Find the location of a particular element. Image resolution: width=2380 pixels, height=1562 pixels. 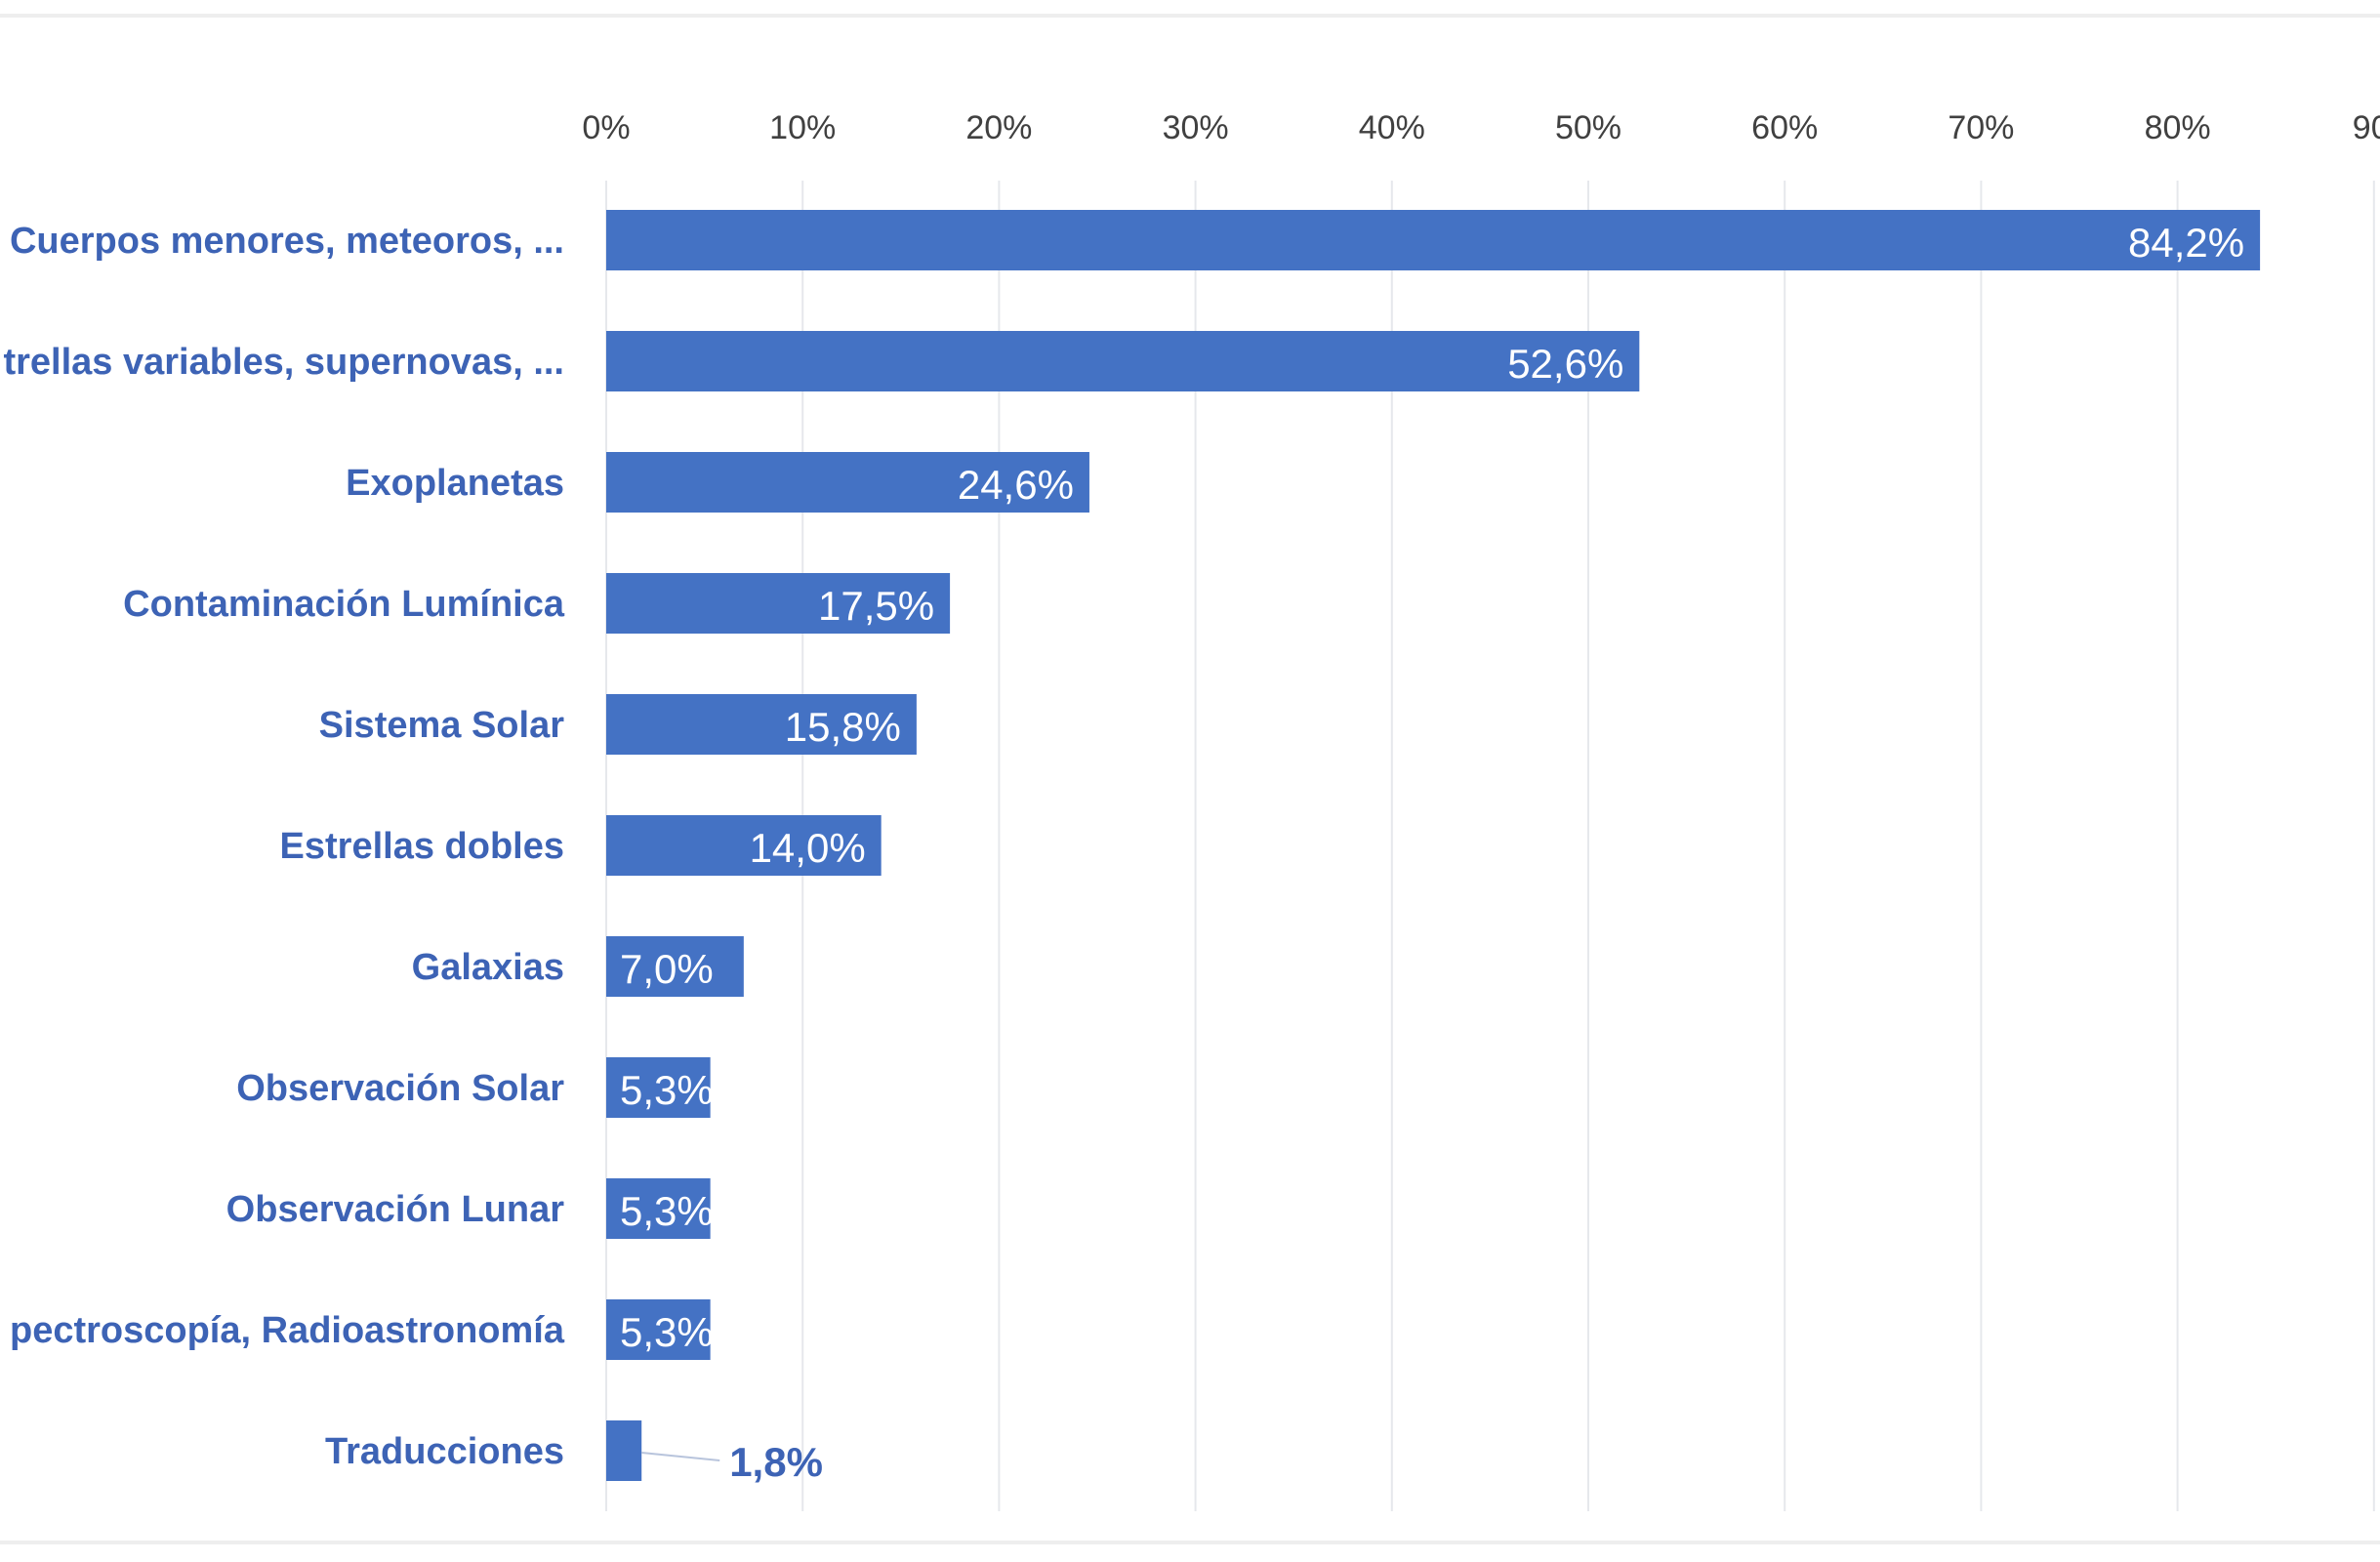

data-label: 24,6% is located at coordinates (1016, 485).